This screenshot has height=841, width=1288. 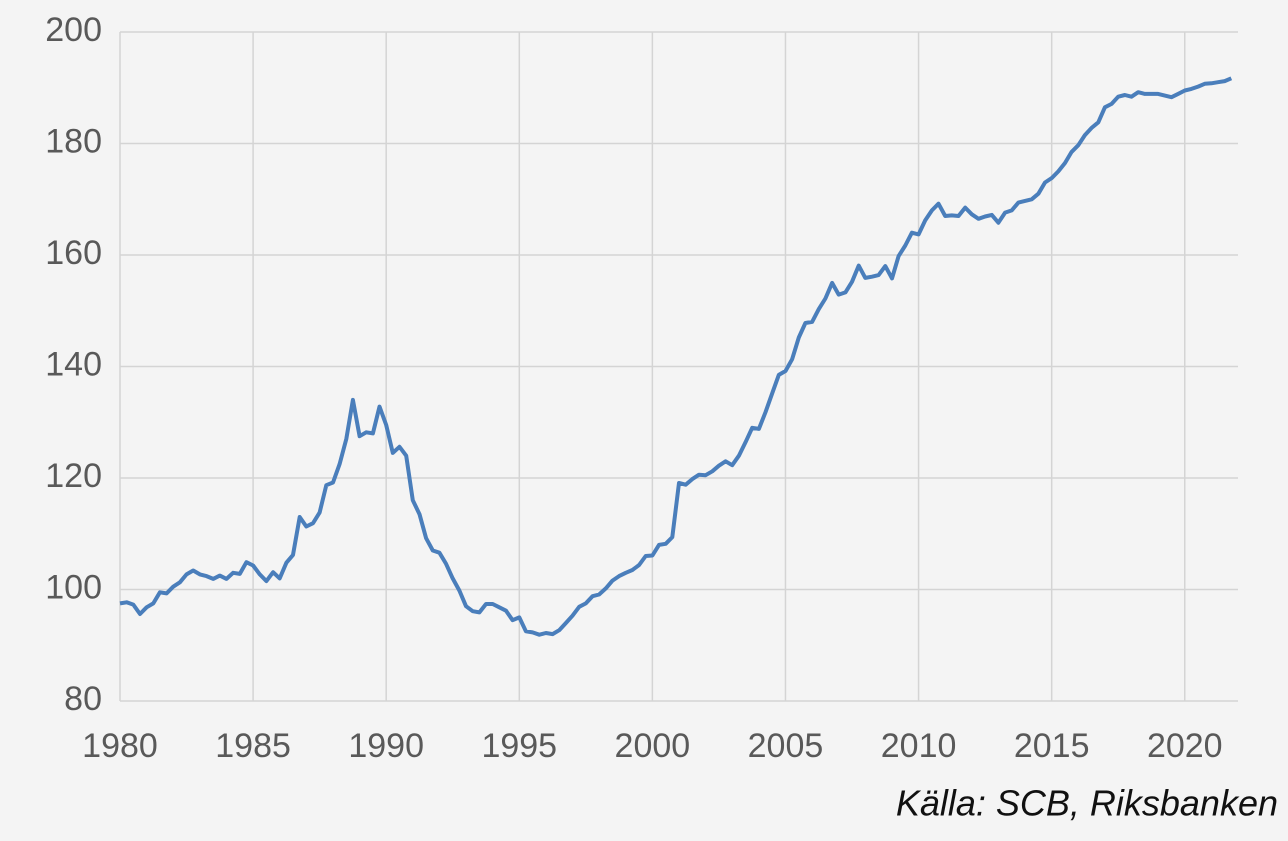 What do you see at coordinates (83, 699) in the screenshot?
I see `y-tick-label: 80` at bounding box center [83, 699].